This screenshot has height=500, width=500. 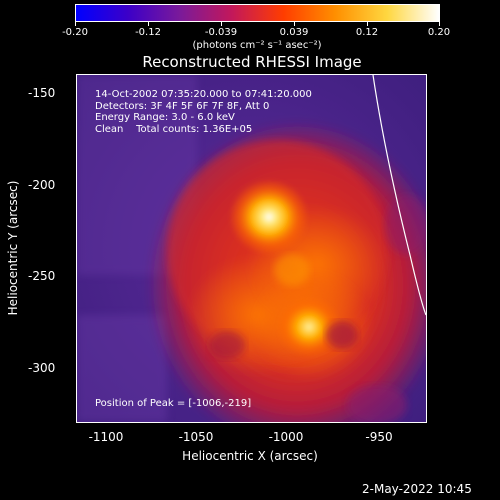 I want to click on info-line: Energy Range: 3.0 - 6.0 keV, so click(x=165, y=117).